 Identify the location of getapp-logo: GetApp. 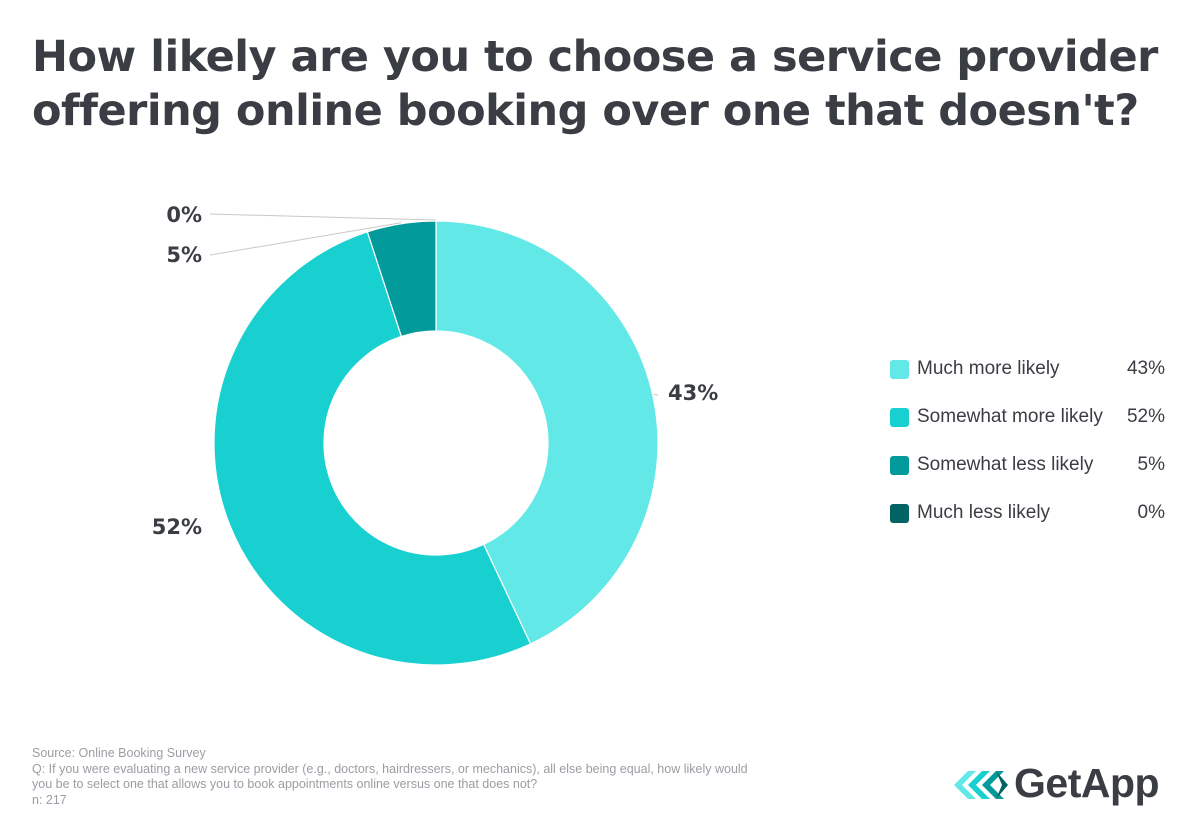
(1059, 785).